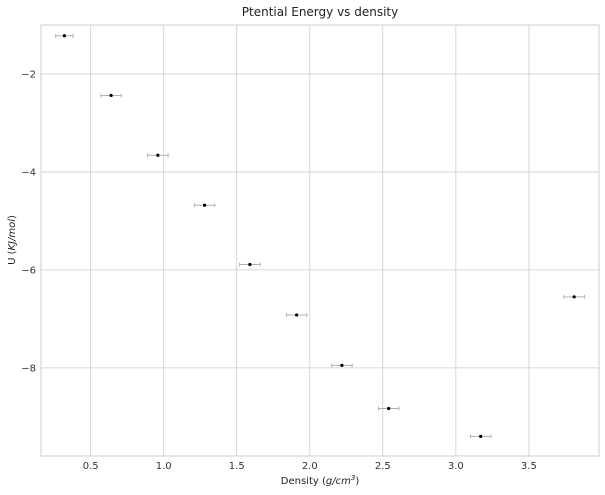  Describe the element at coordinates (320, 12) in the screenshot. I see `chart-title: Ptential Energy vs density` at that location.